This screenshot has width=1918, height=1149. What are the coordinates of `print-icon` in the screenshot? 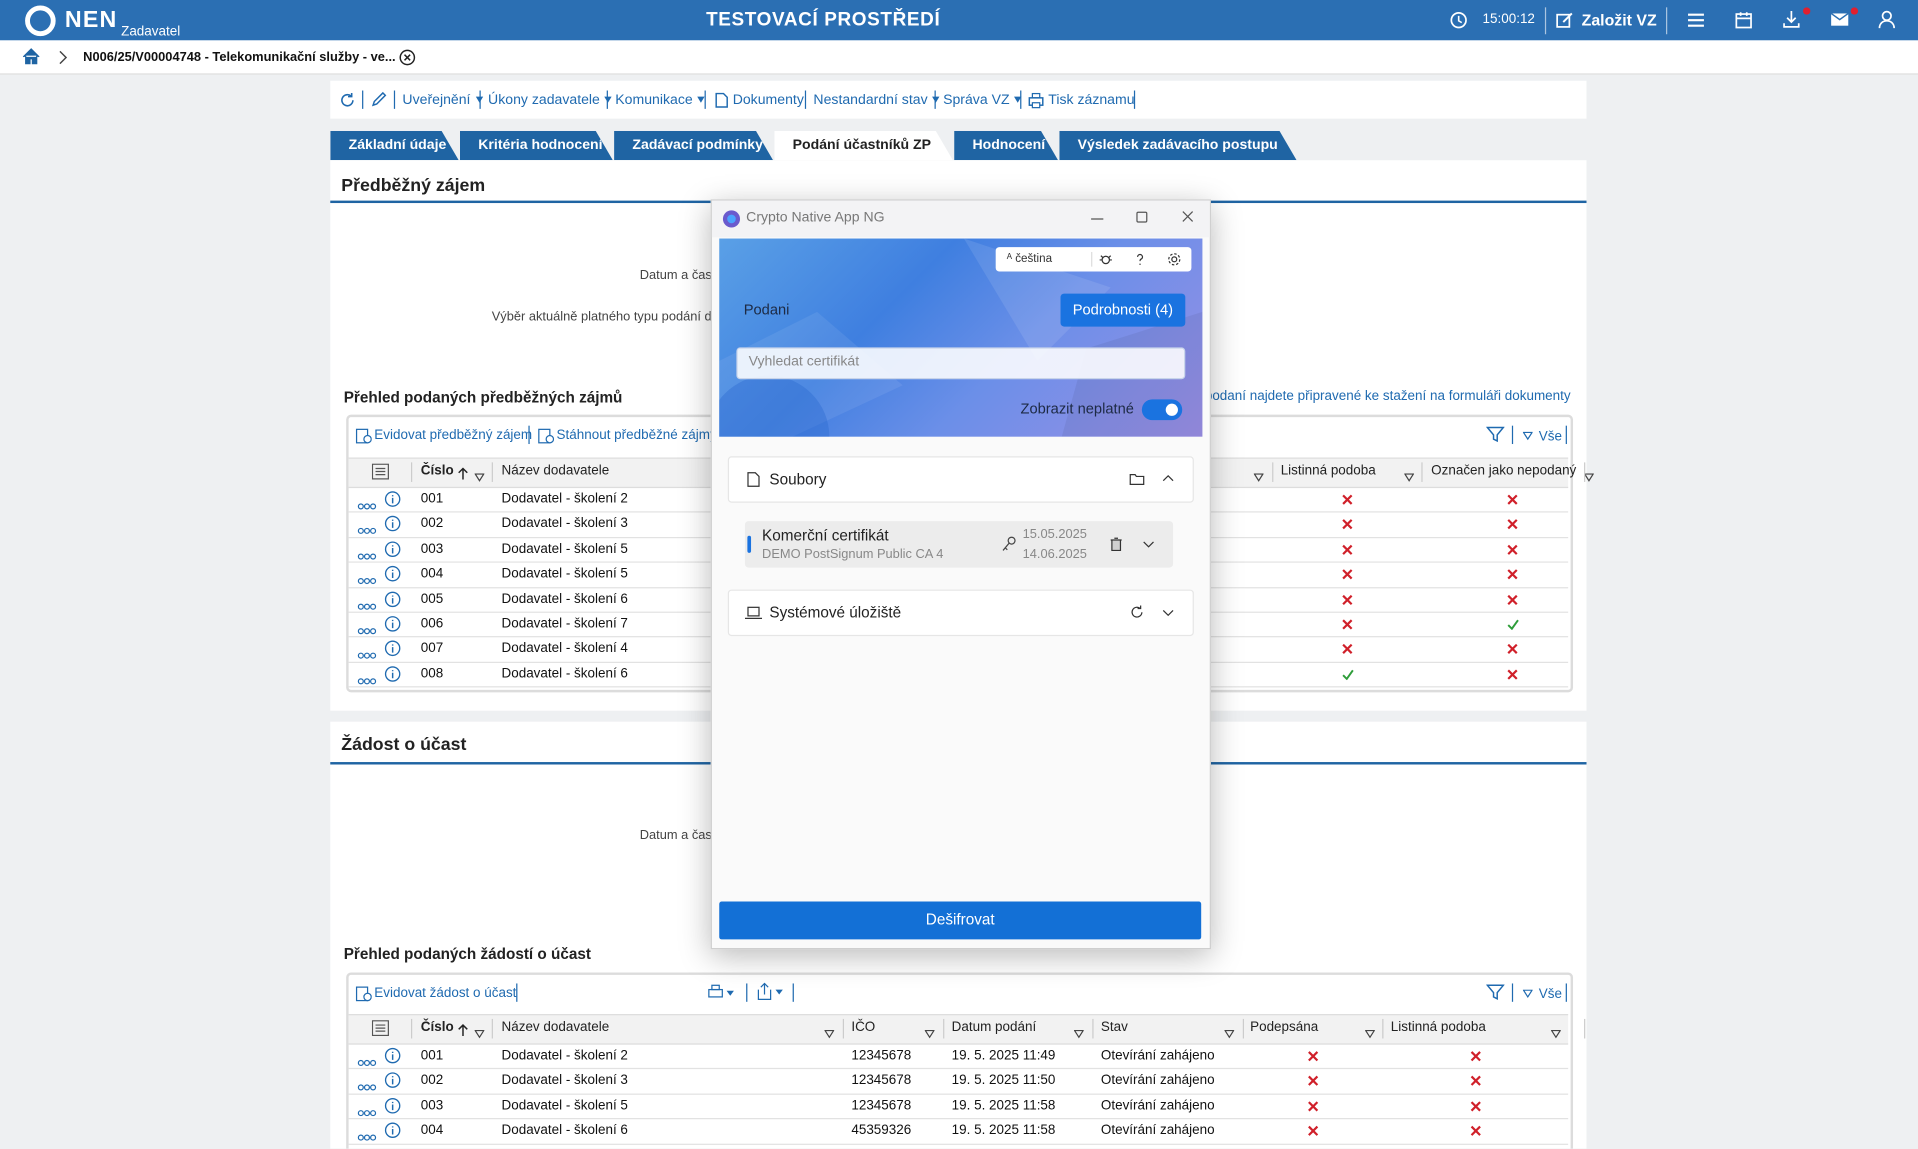 It's located at (721, 992).